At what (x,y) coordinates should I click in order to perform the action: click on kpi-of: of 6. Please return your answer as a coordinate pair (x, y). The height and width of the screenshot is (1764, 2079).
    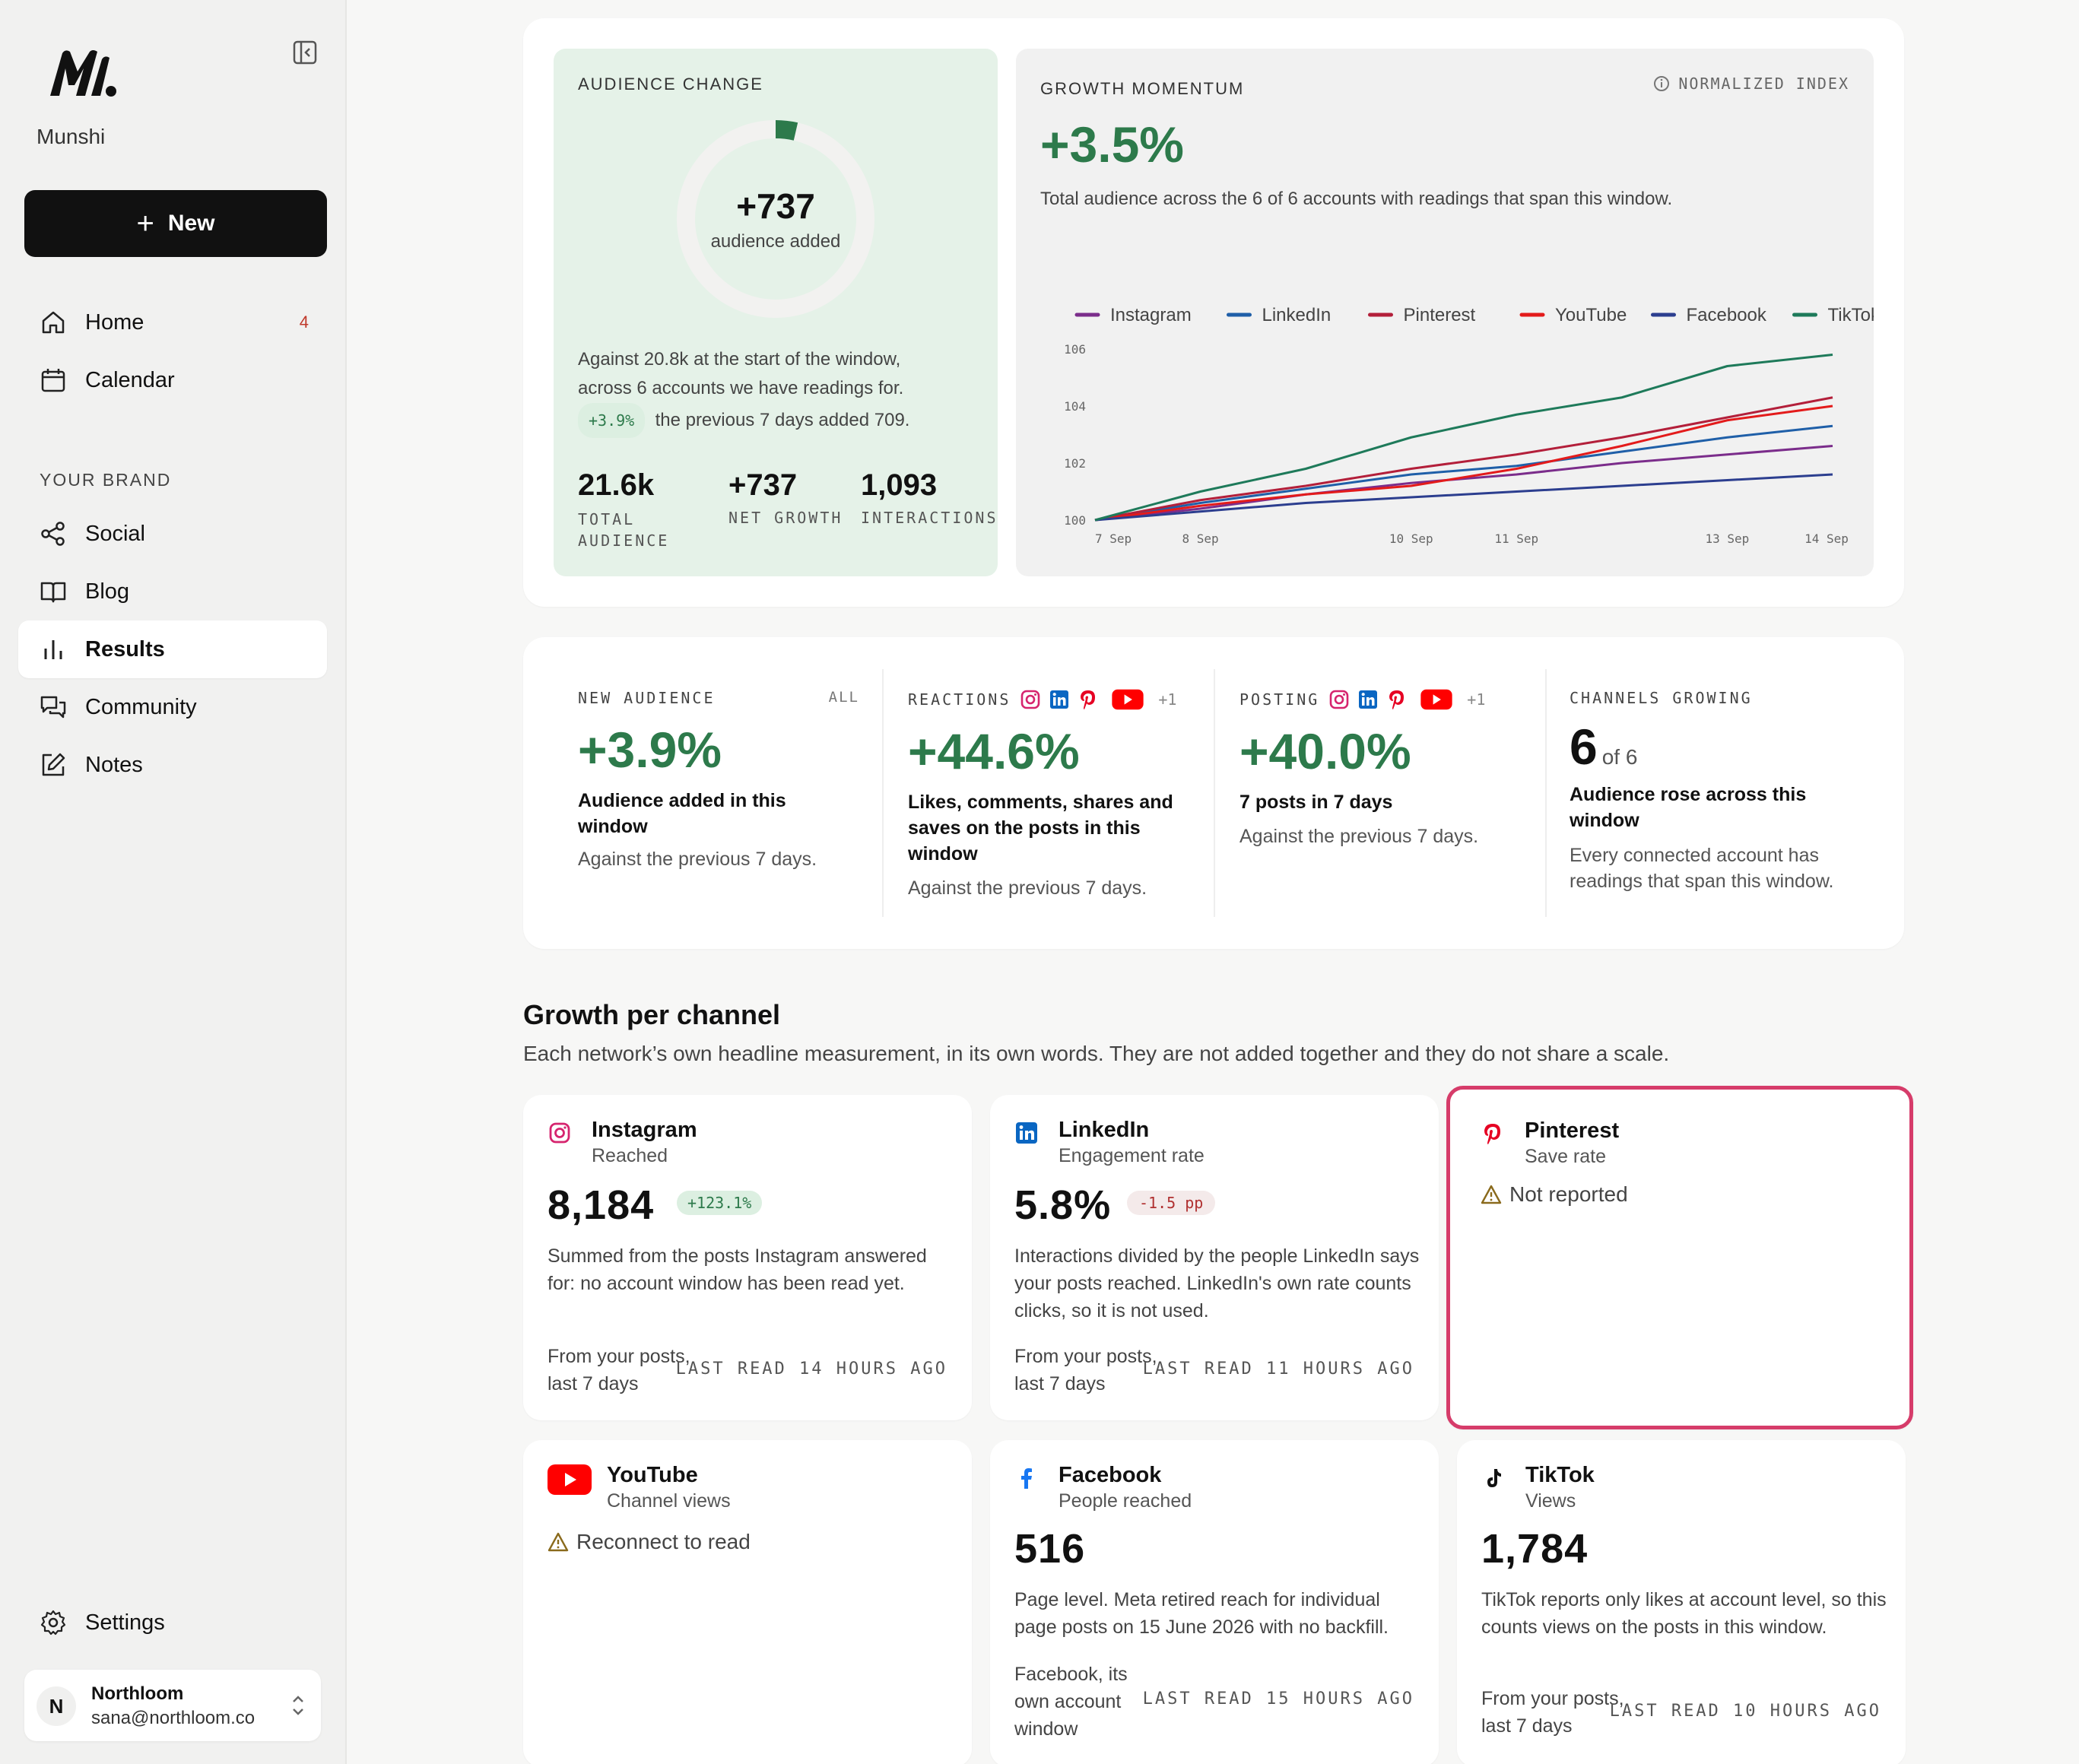
    Looking at the image, I should click on (1619, 757).